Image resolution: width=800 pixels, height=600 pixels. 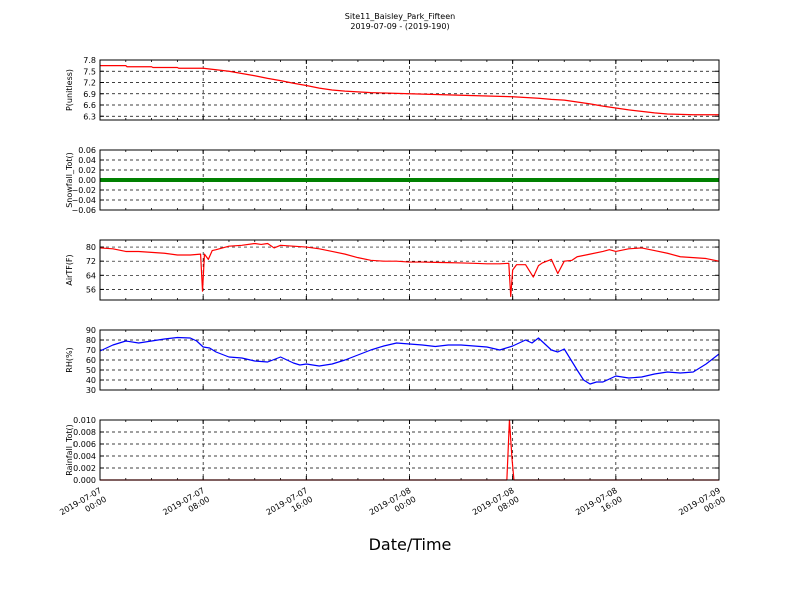 What do you see at coordinates (91, 289) in the screenshot?
I see `y-tick-label: 56` at bounding box center [91, 289].